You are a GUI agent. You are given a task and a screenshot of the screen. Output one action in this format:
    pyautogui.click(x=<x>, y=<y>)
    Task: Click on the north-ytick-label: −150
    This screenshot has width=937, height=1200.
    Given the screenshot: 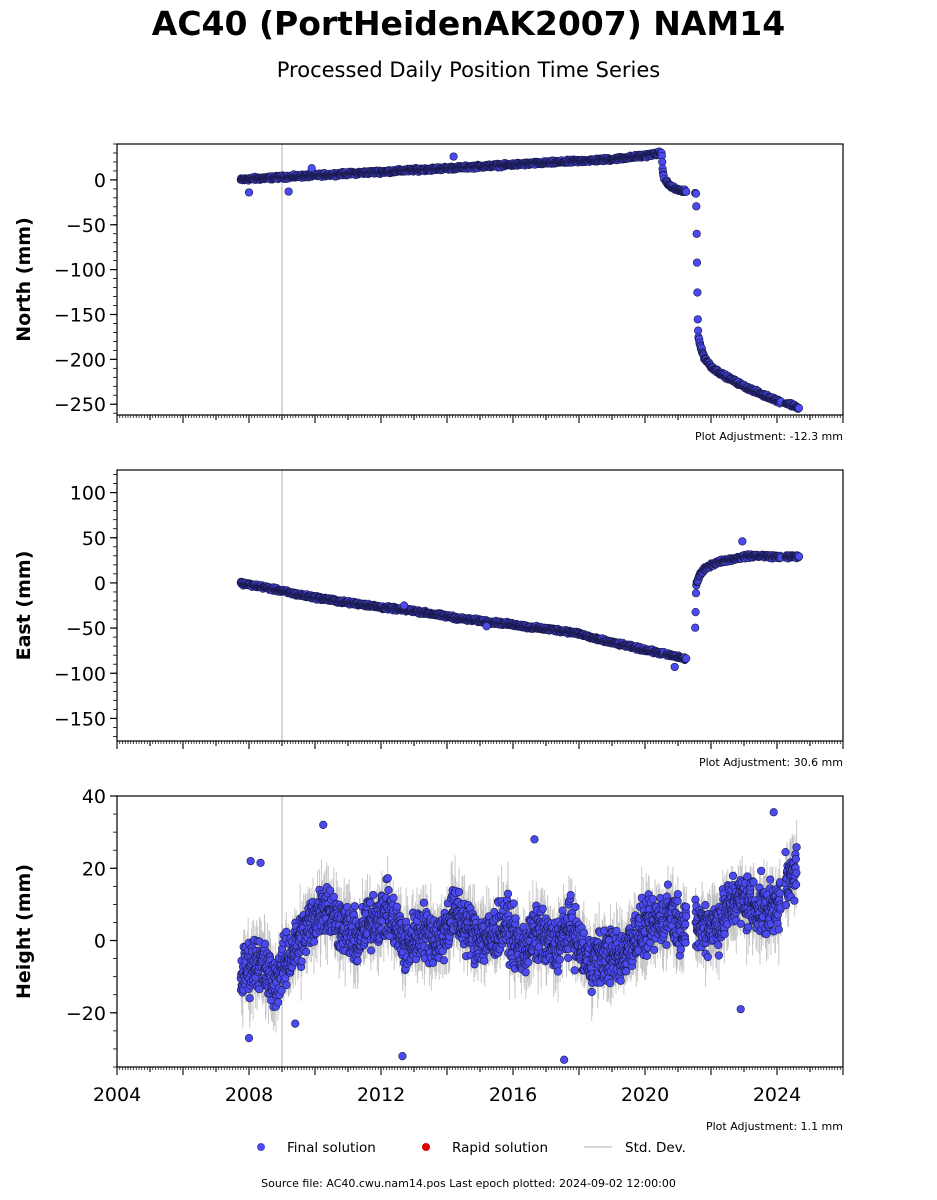 What is the action you would take?
    pyautogui.click(x=80, y=315)
    